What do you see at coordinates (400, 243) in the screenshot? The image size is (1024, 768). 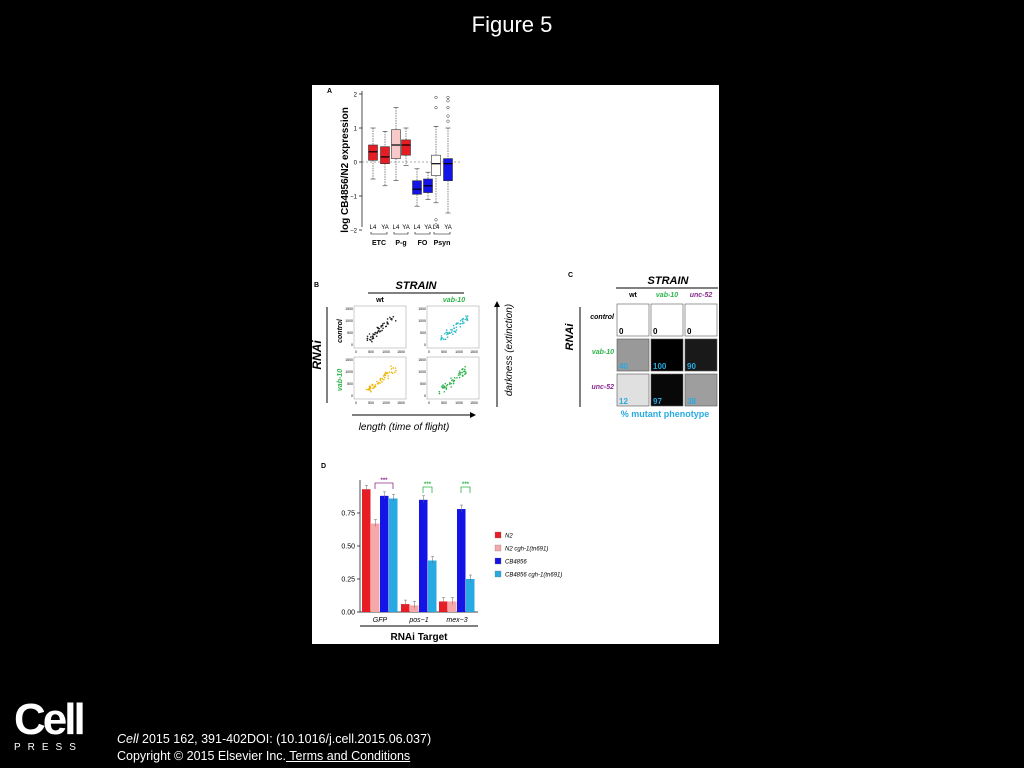 I see `panel-a-group-label: P-g` at bounding box center [400, 243].